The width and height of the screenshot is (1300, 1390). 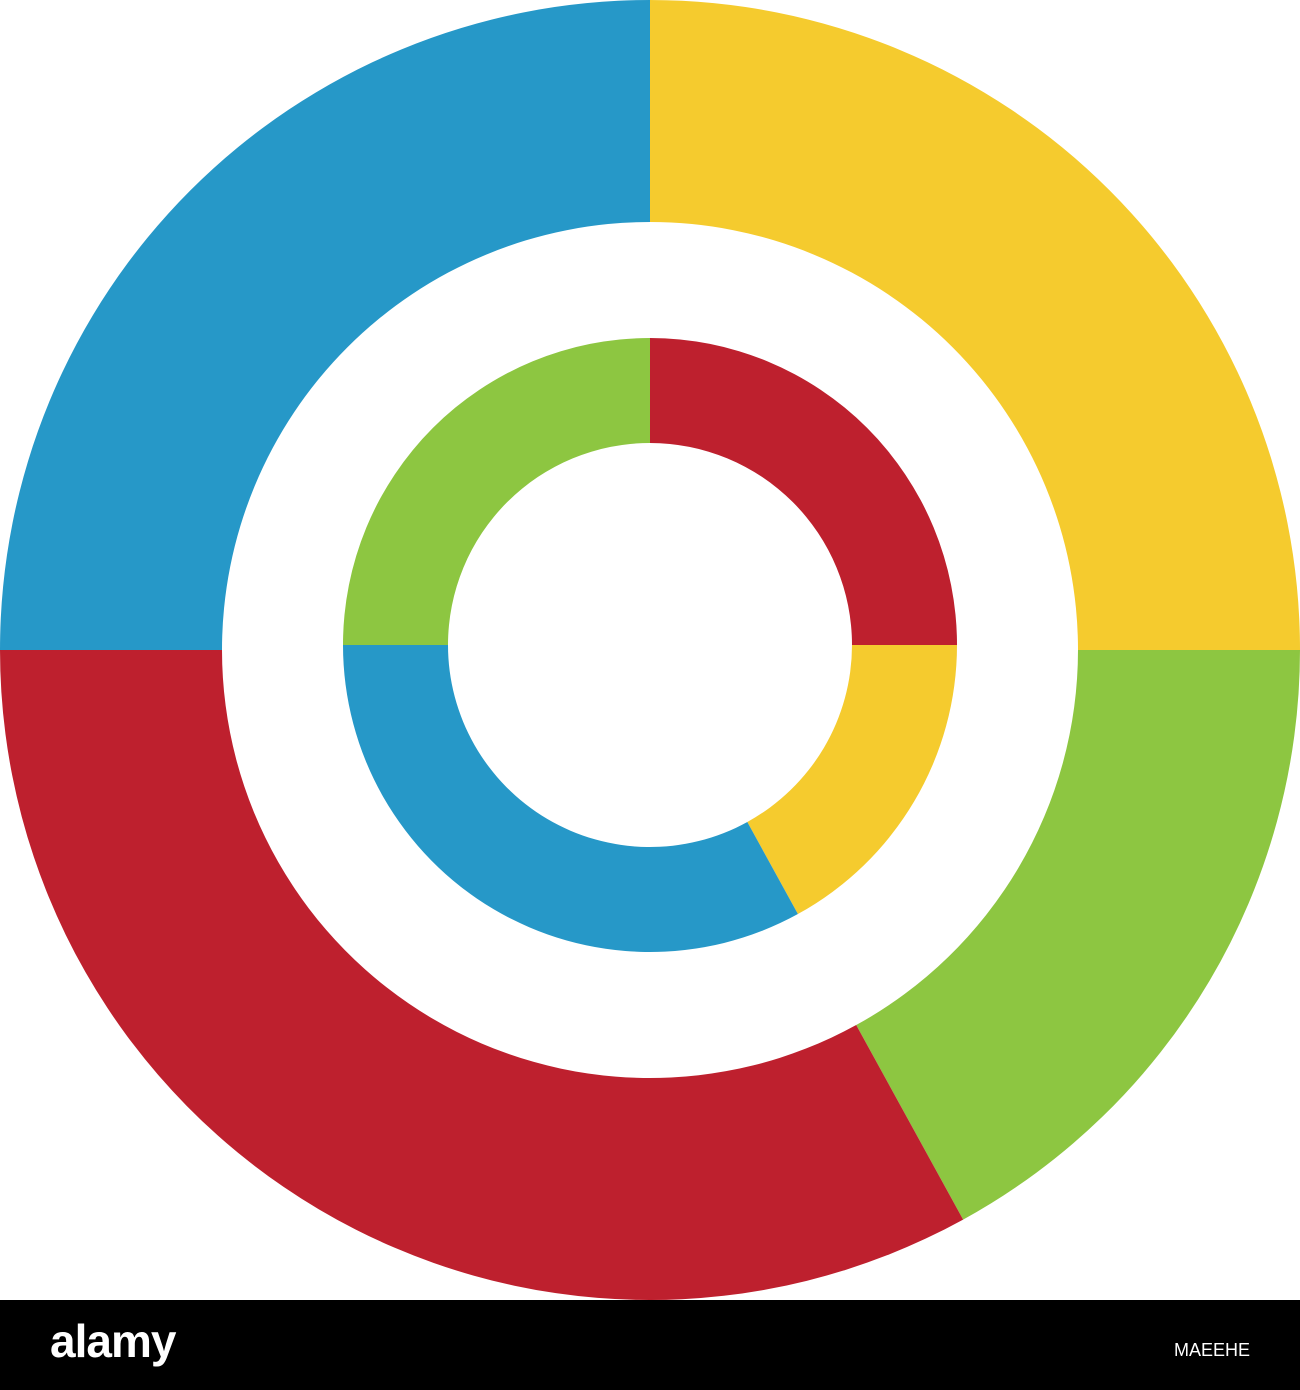 I want to click on logo: alamy, so click(x=113, y=1341).